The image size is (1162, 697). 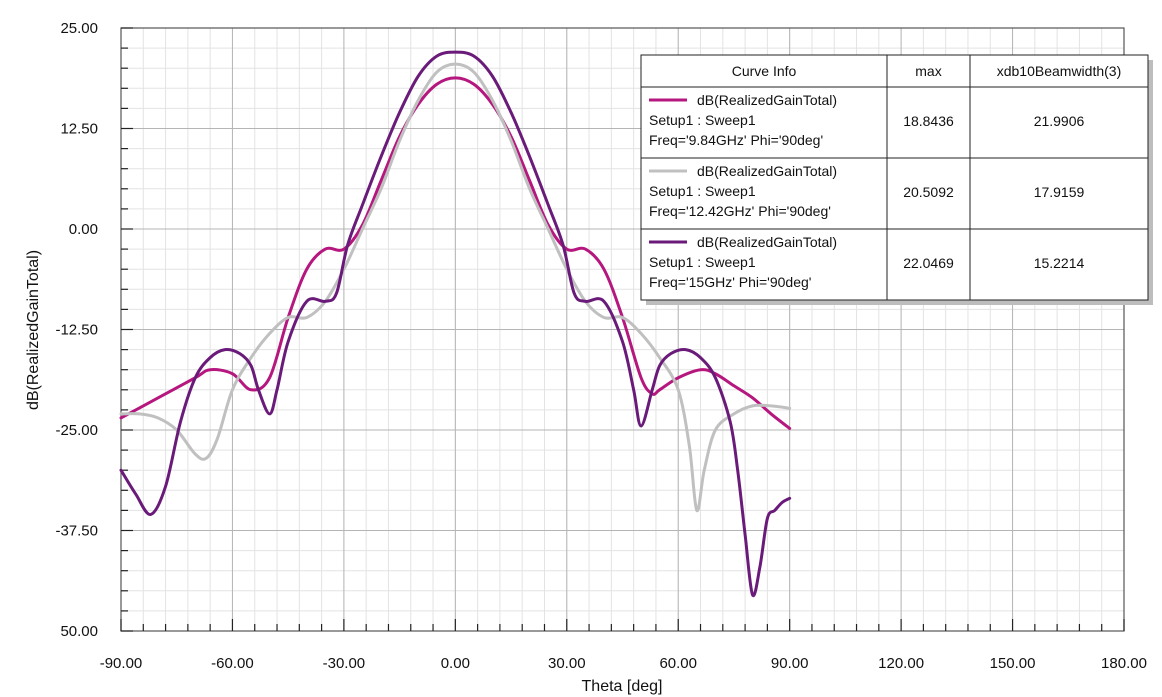 What do you see at coordinates (1124, 663) in the screenshot?
I see `x-tick-label: 180.00` at bounding box center [1124, 663].